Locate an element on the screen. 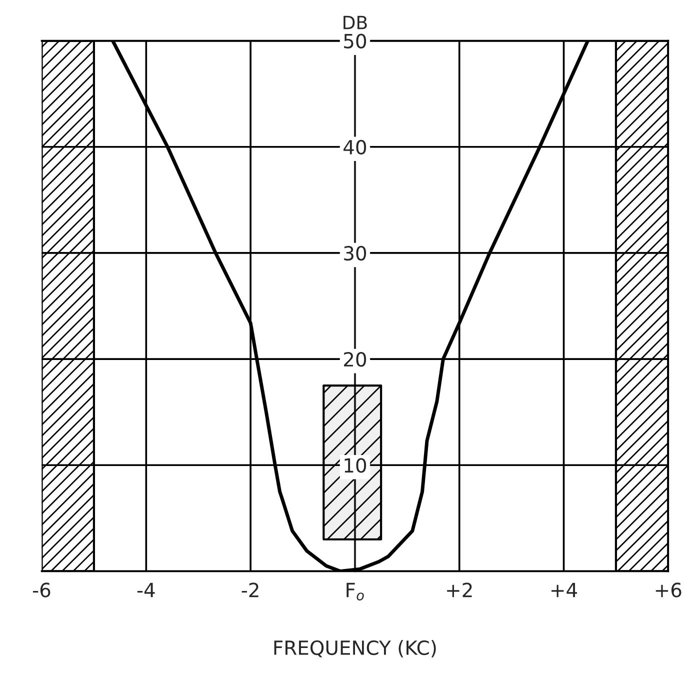  y-tick-label: 50 is located at coordinates (355, 41).